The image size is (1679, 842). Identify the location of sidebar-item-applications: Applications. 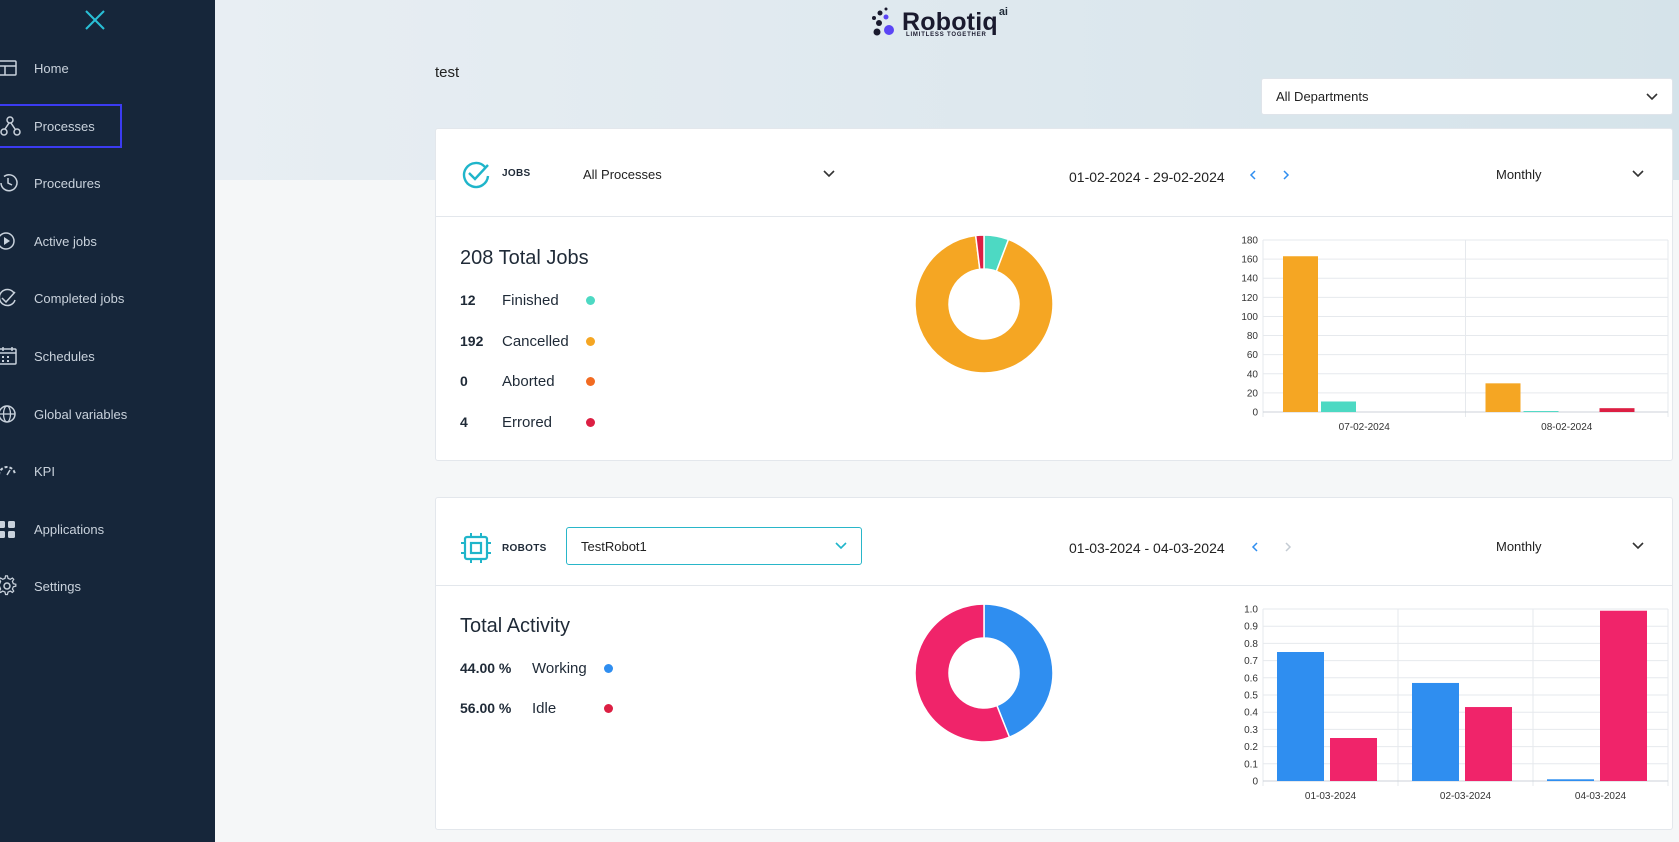
(100, 529).